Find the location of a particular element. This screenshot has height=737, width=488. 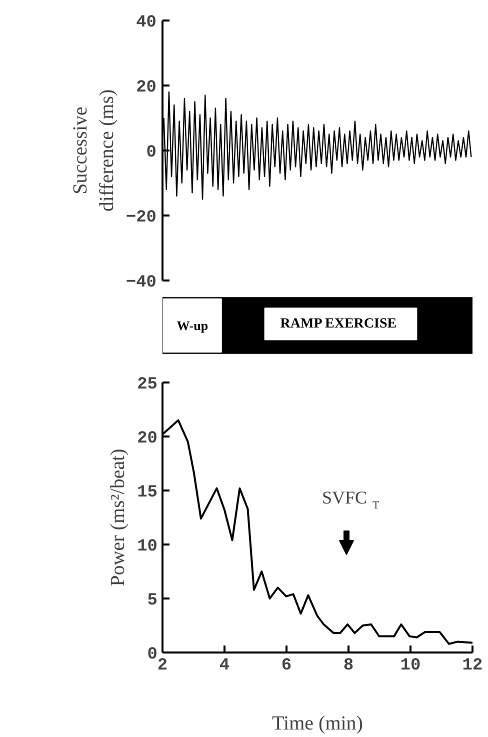

y-tick-label: −20 is located at coordinates (141, 218).